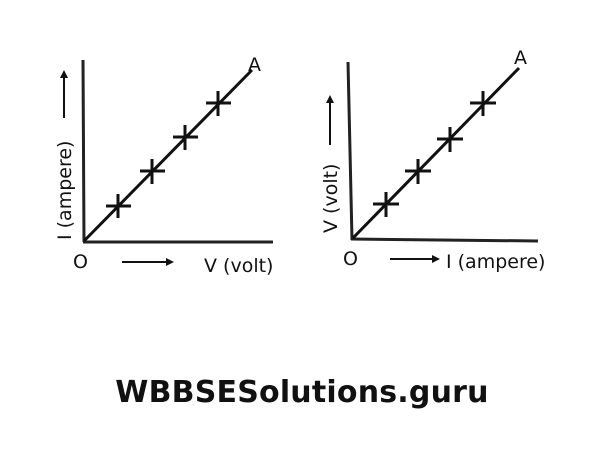 The height and width of the screenshot is (451, 604). What do you see at coordinates (65, 190) in the screenshot?
I see `left-y-axis-label: I (ampere)` at bounding box center [65, 190].